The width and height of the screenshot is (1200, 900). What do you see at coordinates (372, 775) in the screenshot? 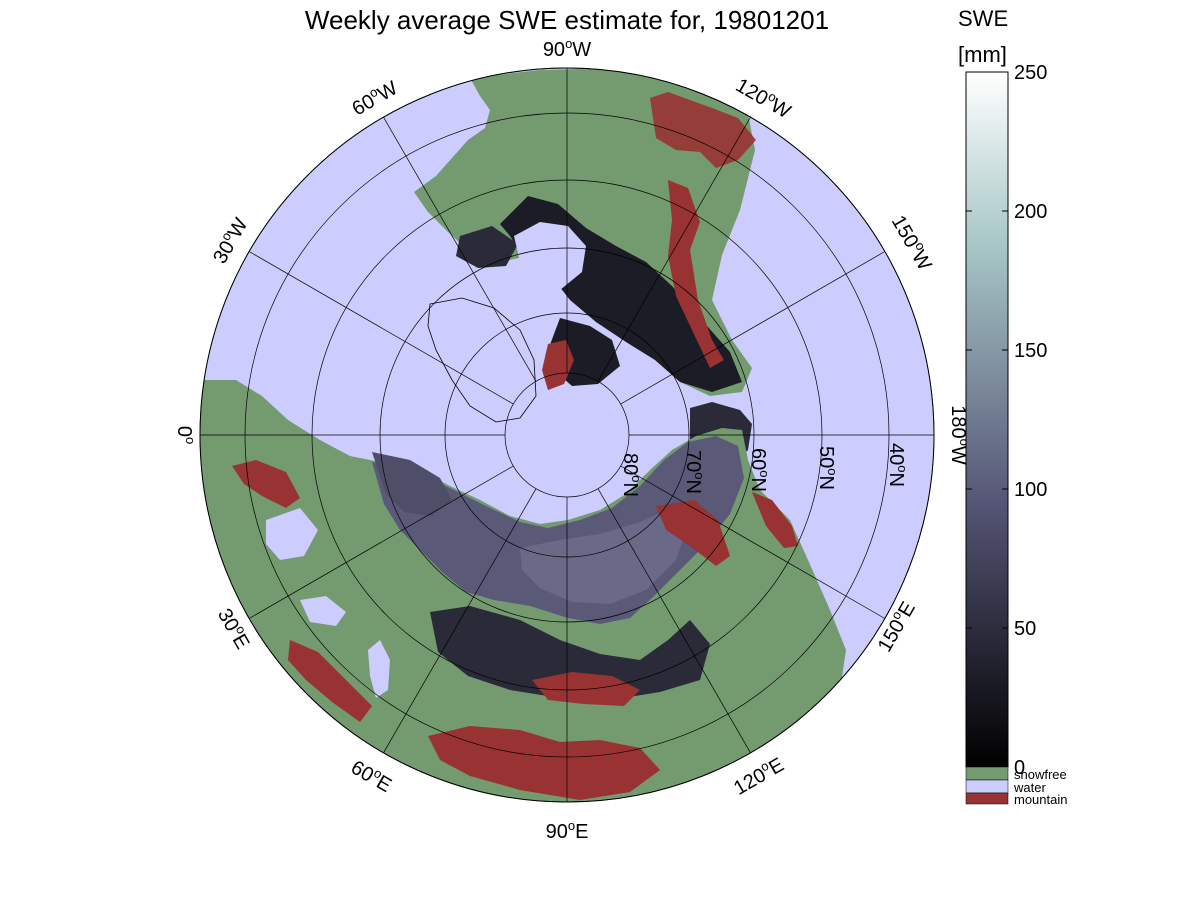
I see `lon-label-60e: 60oE` at bounding box center [372, 775].